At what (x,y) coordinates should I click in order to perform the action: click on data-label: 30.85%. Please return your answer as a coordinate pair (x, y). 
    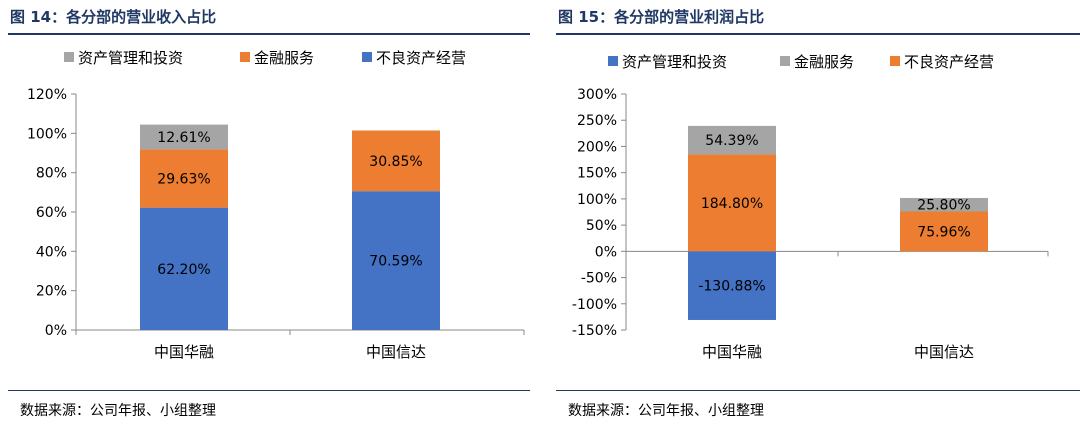
    Looking at the image, I should click on (395, 162).